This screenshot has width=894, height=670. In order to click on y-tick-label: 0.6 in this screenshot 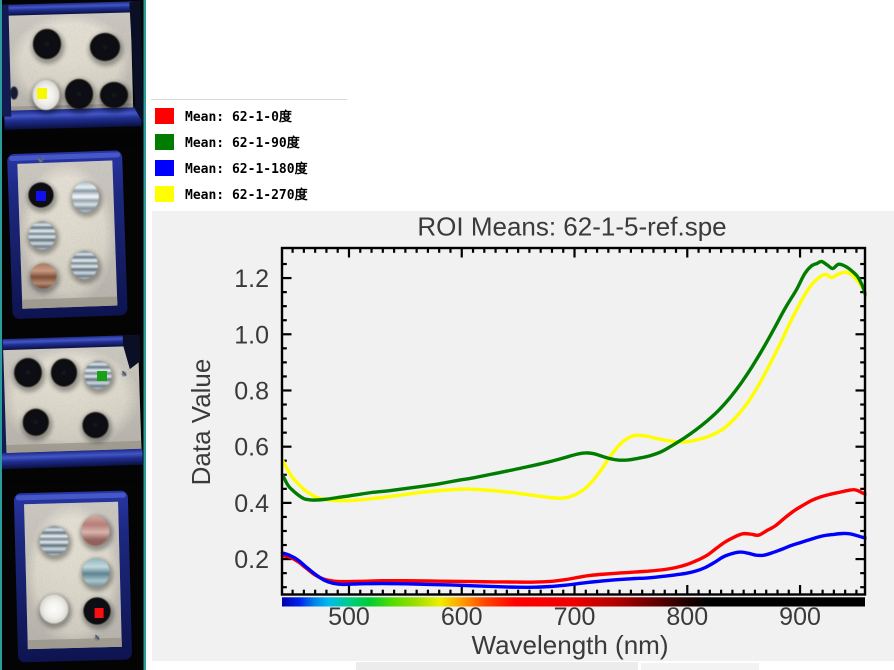, I will do `click(251, 448)`.